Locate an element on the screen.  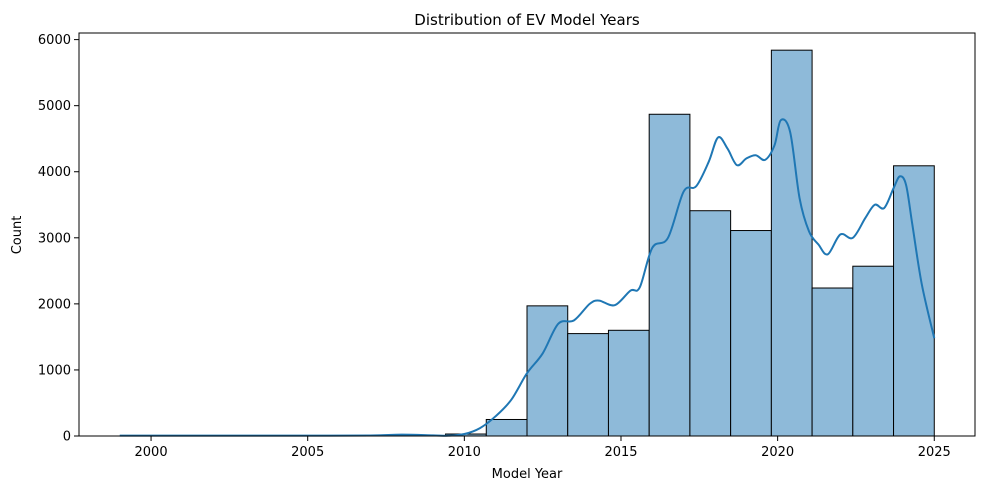
y-axis-ticks: 0 1000 2000 3000 4000 5000 6000 is located at coordinates (58, 239).